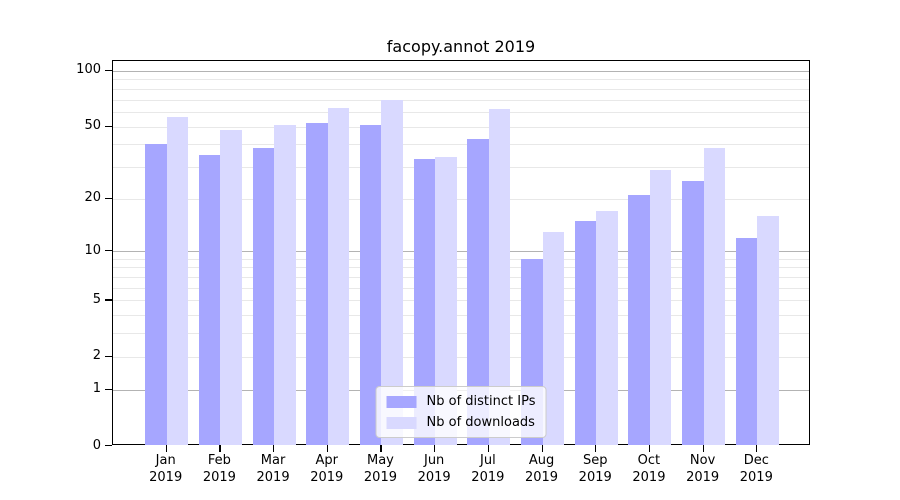 This screenshot has width=900, height=500. I want to click on x-tick-label: Dec 2019, so click(756, 469).